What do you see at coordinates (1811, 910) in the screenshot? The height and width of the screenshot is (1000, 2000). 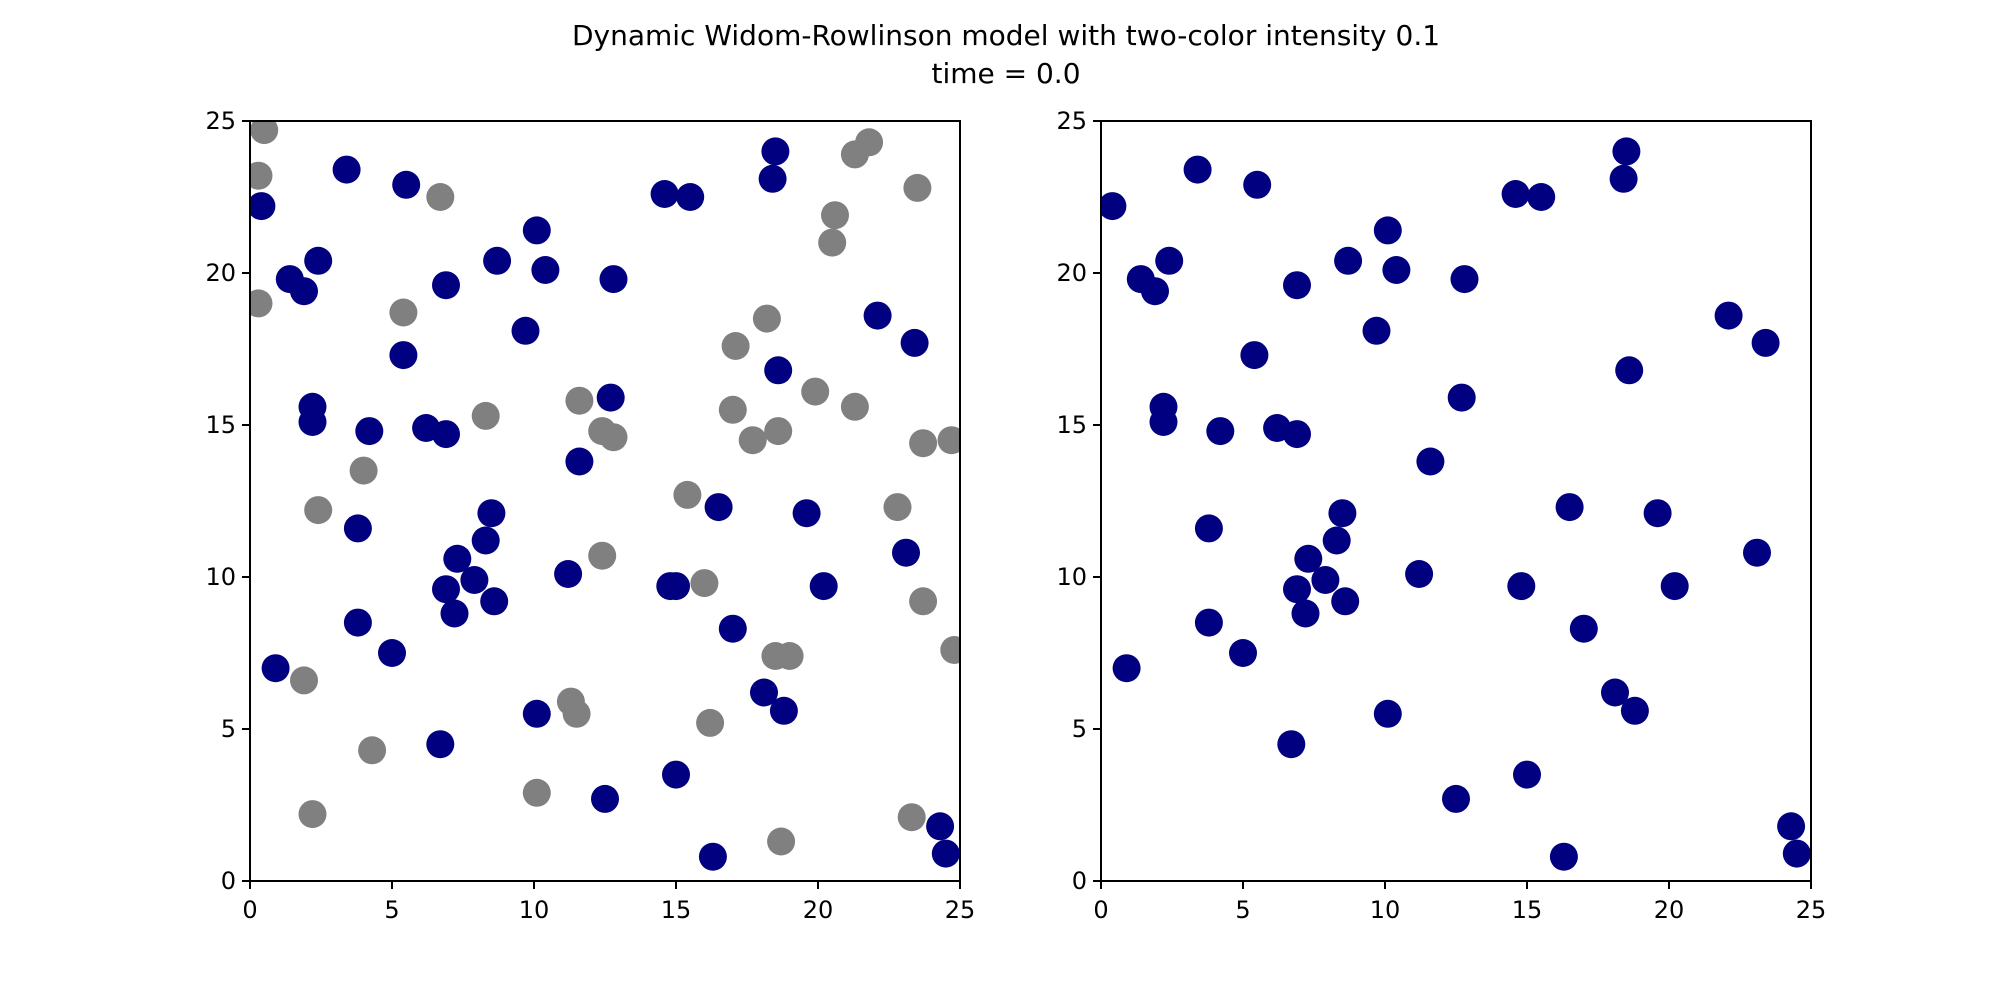 I see `x-tick-label: 25` at bounding box center [1811, 910].